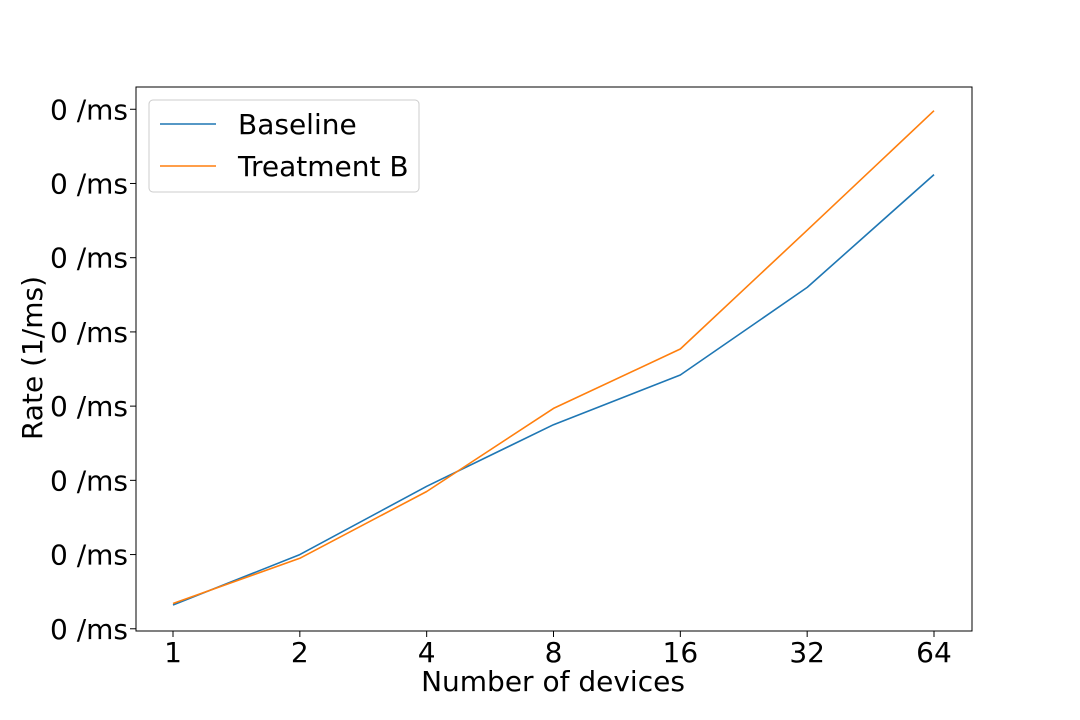 This screenshot has height=720, width=1080. I want to click on legend-label: Baseline, so click(297, 124).